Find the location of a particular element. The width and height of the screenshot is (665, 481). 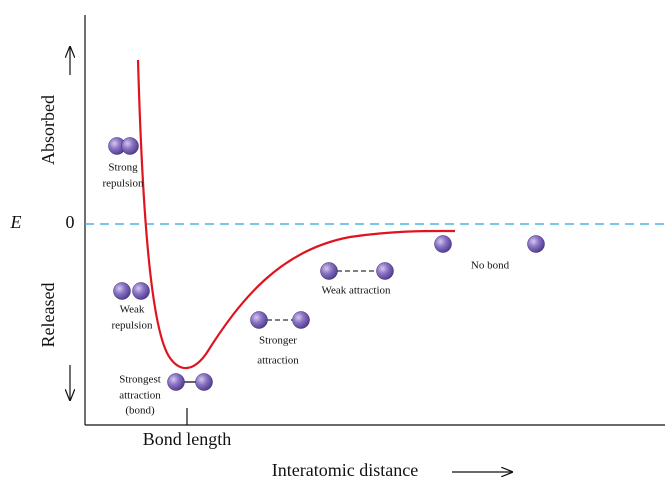

annotation: Stronger is located at coordinates (278, 341).